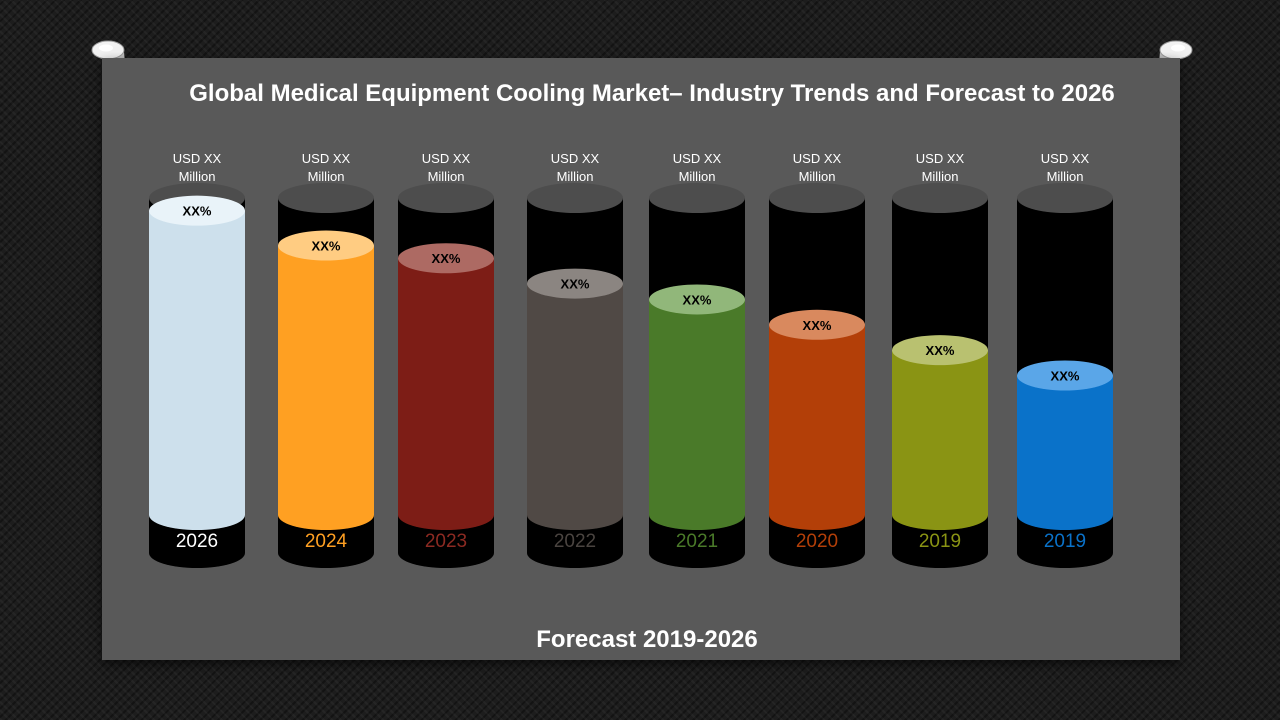  What do you see at coordinates (940, 176) in the screenshot?
I see `bar-value-label-6: Million` at bounding box center [940, 176].